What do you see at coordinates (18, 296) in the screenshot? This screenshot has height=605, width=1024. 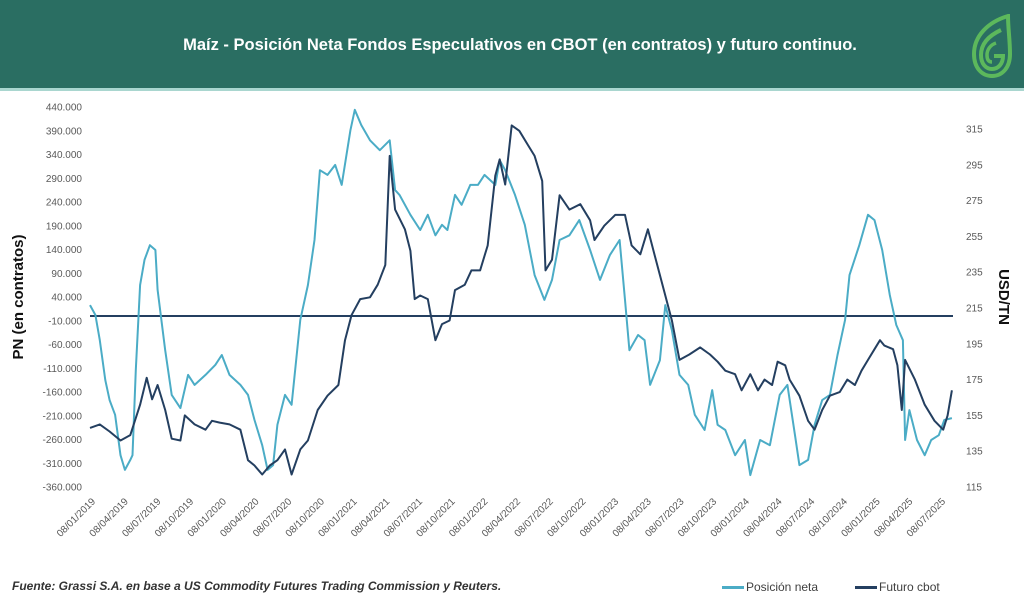 I see `left-axis-title: PN (en contratos)` at bounding box center [18, 296].